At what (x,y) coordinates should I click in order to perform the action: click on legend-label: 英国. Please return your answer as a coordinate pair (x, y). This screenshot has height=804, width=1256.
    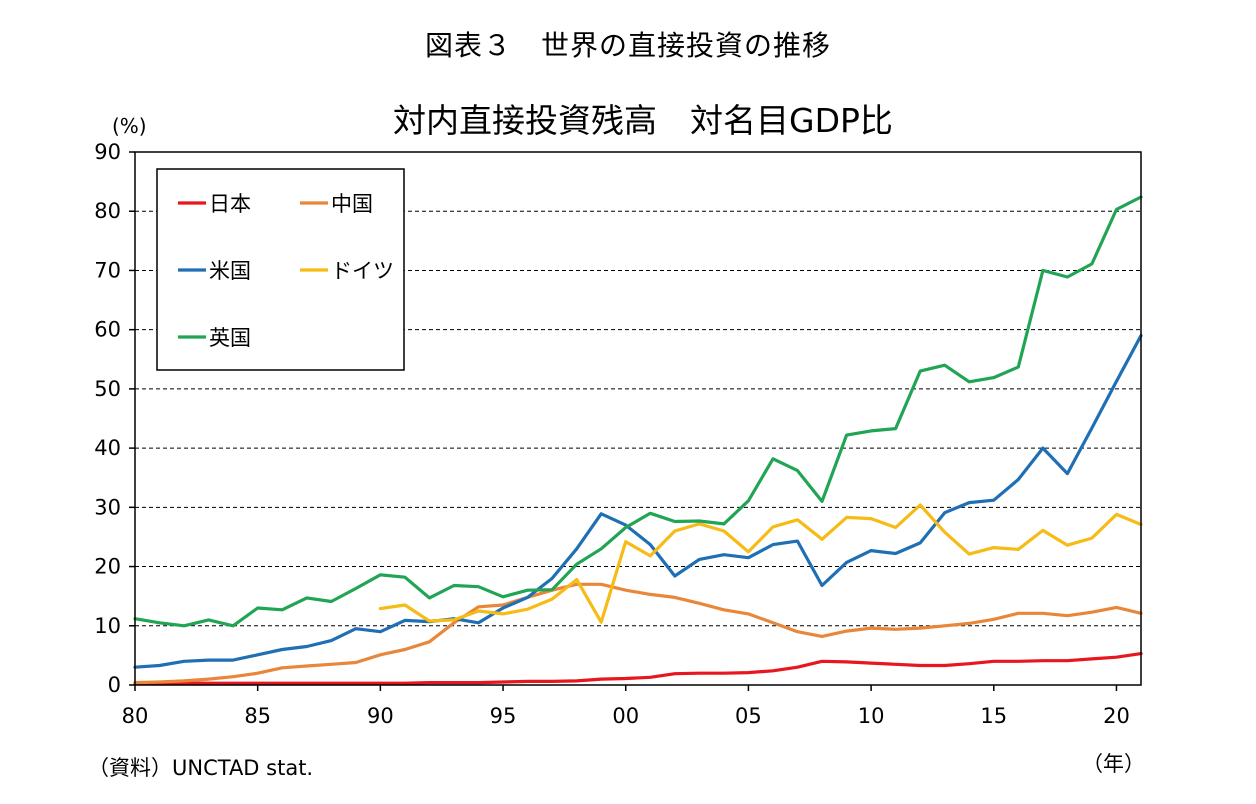
    Looking at the image, I should click on (230, 338).